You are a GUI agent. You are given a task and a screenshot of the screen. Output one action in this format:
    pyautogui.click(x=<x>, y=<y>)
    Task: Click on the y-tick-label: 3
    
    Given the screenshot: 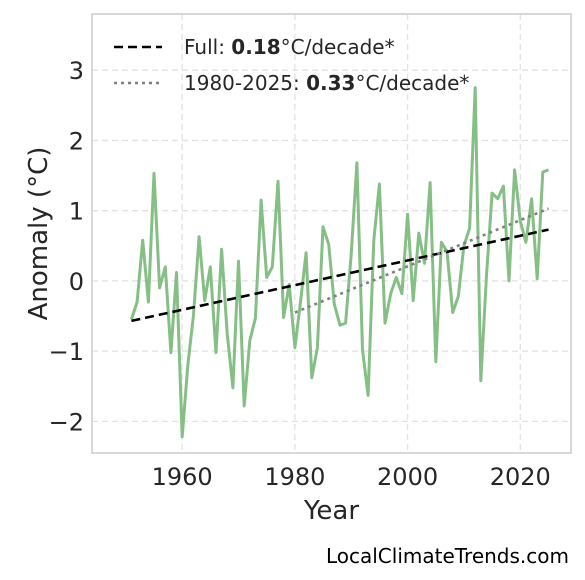 What is the action you would take?
    pyautogui.click(x=76, y=71)
    